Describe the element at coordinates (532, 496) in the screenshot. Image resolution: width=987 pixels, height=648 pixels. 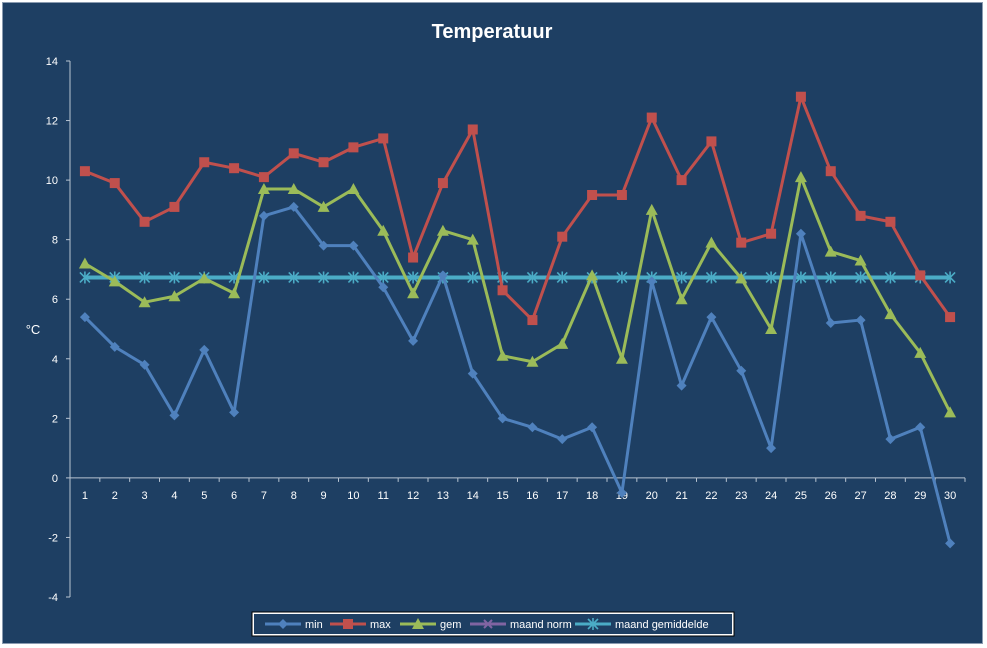
I see `x-tick-label: 16` at that location.